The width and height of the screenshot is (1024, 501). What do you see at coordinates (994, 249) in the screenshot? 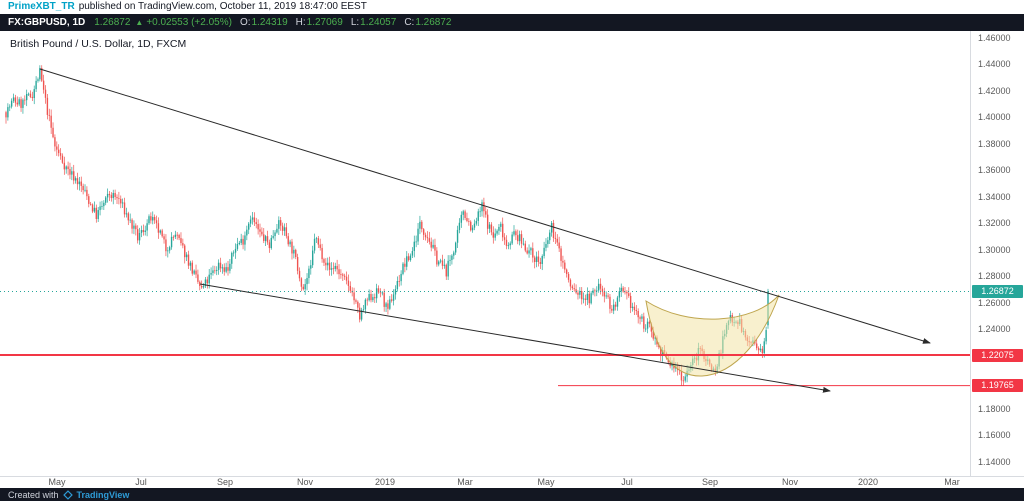
I see `price-axis-tick: 1.30000` at bounding box center [994, 249].